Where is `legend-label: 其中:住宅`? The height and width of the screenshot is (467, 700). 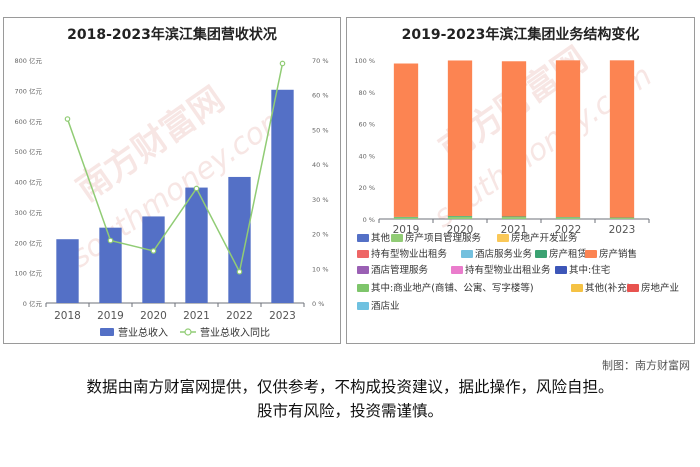
legend-label: 其中:住宅 is located at coordinates (589, 270).